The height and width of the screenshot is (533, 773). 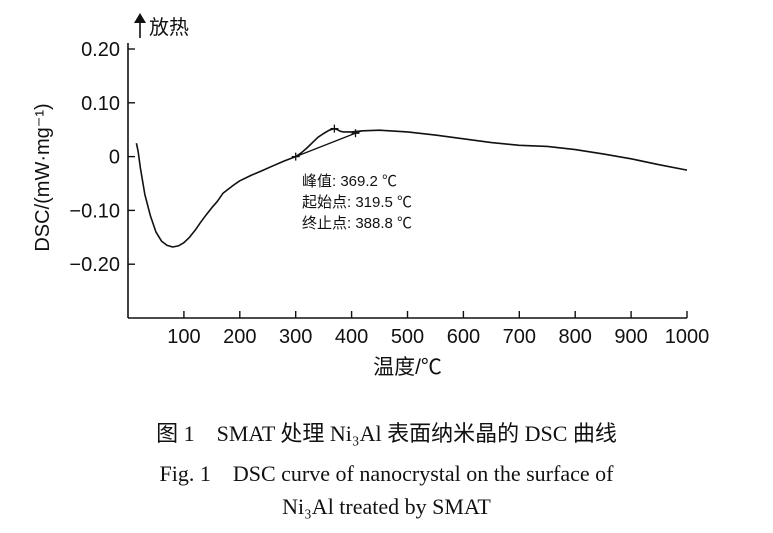 I want to click on exotherm-label: 放热, so click(x=169, y=27).